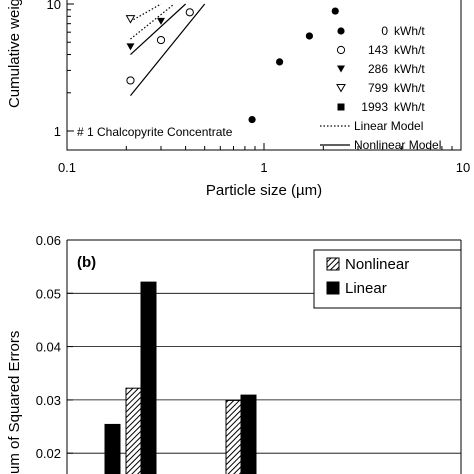 This screenshot has width=474, height=474. I want to click on x-tick-label: 0.1, so click(67, 167).